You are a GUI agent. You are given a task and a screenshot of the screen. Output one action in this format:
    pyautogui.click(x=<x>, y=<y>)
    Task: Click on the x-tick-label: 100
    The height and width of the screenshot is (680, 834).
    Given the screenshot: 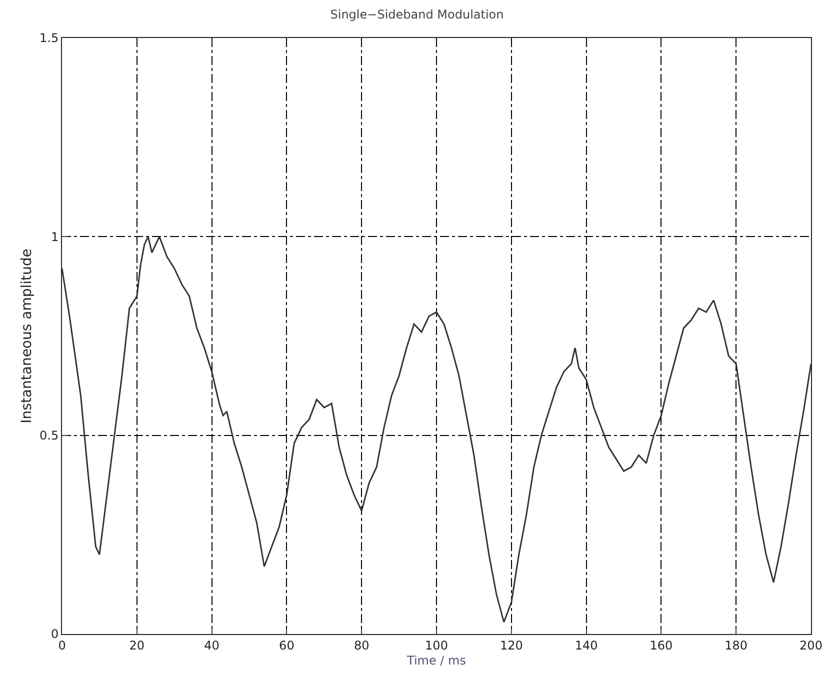 What is the action you would take?
    pyautogui.click(x=436, y=645)
    